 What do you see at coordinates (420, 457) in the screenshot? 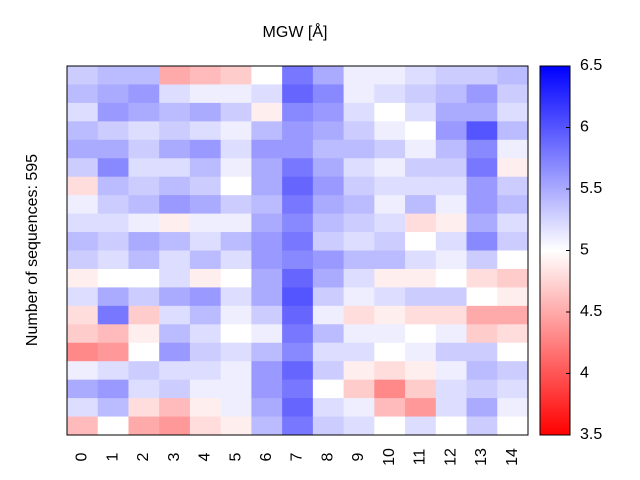
I see `x-tick-label: 11` at bounding box center [420, 457].